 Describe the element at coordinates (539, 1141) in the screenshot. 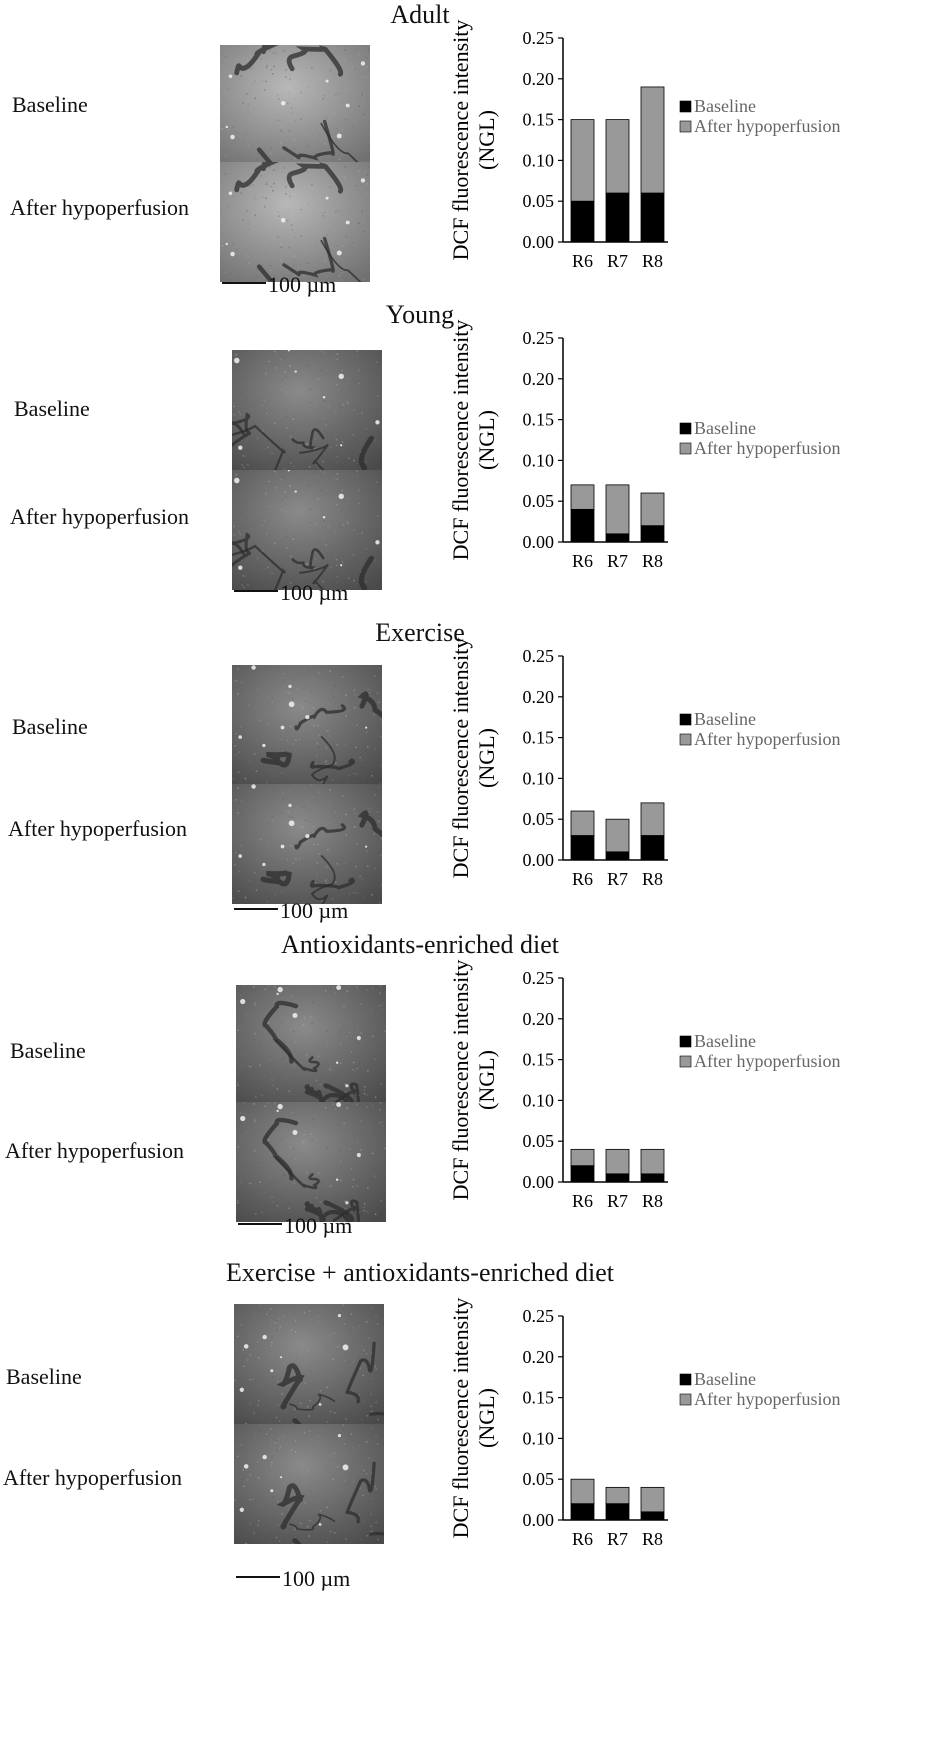

I see `y-tick-label: 0.05` at that location.